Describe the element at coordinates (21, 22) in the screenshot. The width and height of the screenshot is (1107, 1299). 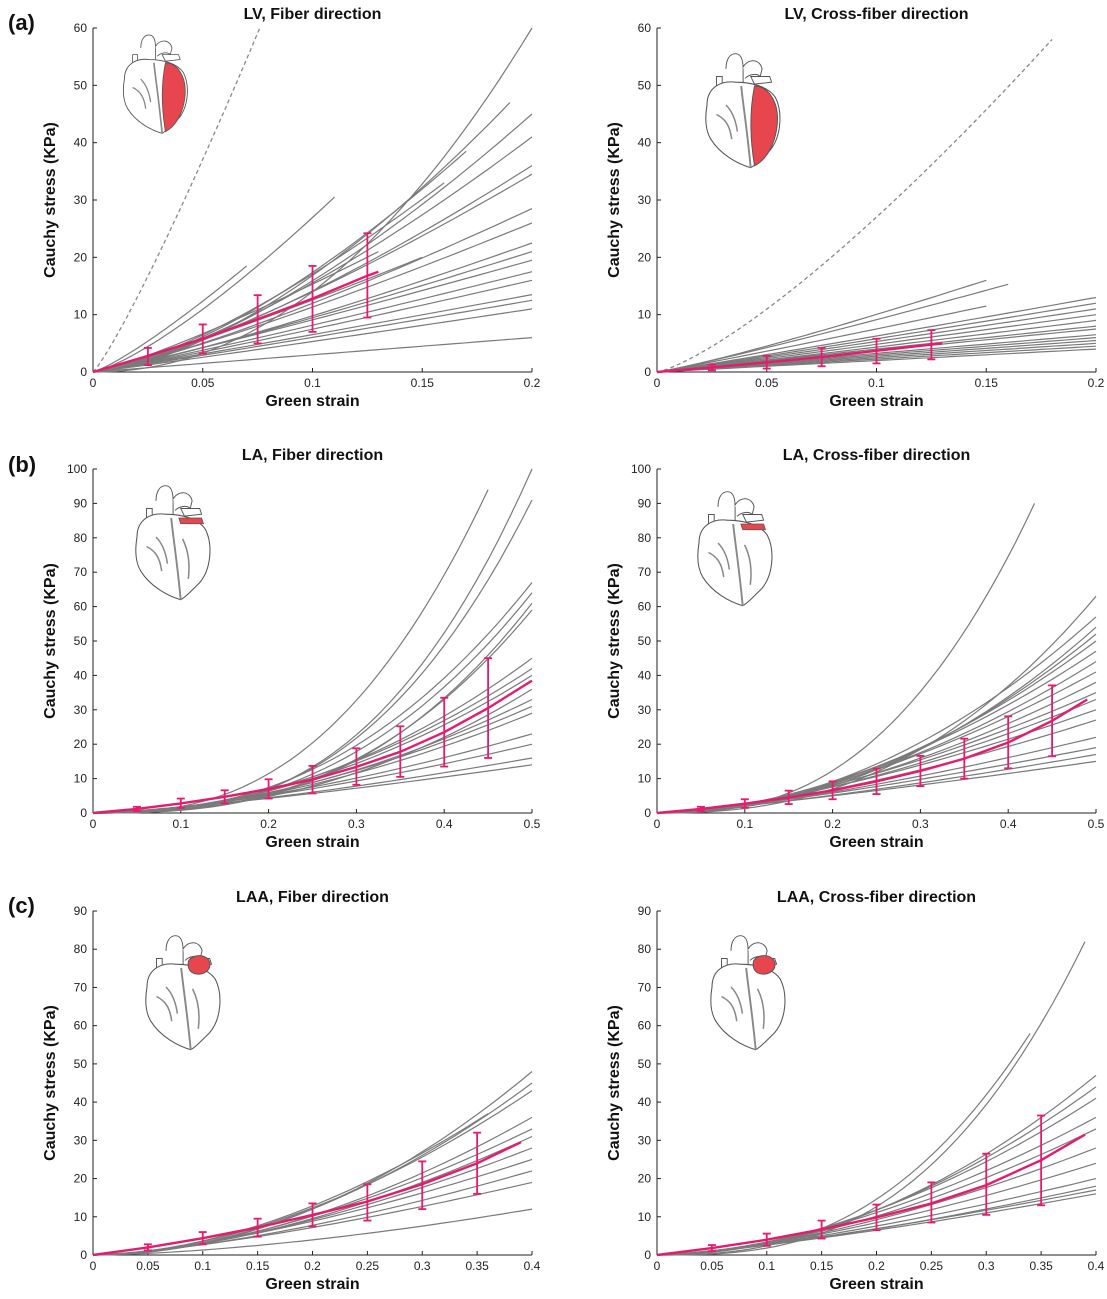
I see `row-label: (a)` at that location.